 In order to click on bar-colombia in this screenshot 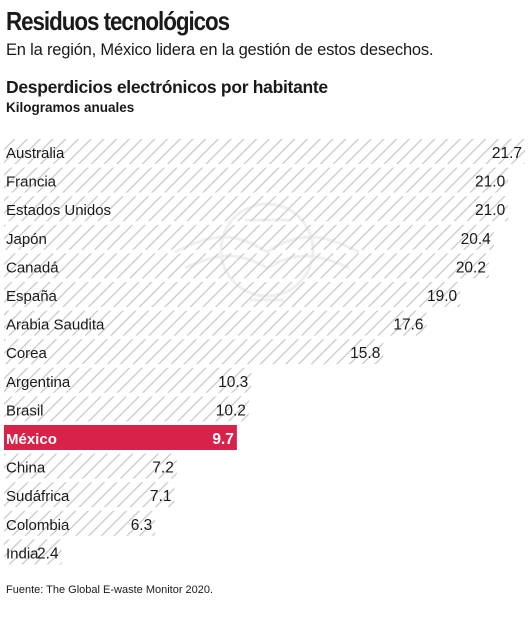, I will do `click(80, 523)`.